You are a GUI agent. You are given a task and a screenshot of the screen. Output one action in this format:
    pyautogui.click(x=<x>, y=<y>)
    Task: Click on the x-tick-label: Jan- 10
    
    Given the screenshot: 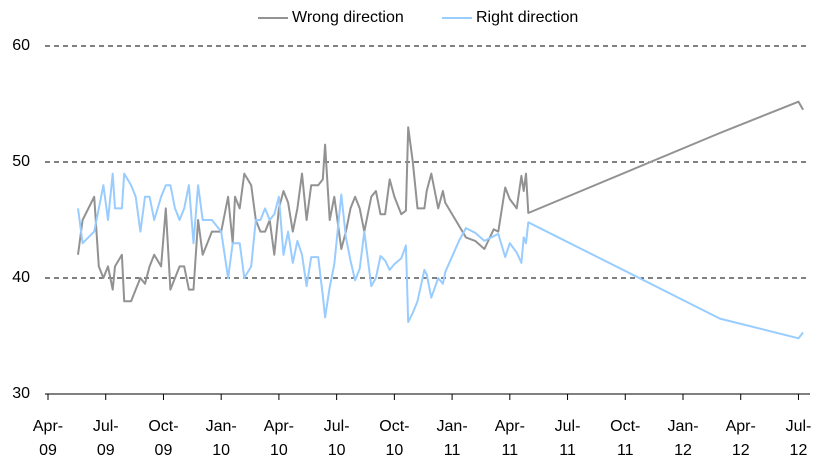 What is the action you would take?
    pyautogui.click(x=221, y=438)
    